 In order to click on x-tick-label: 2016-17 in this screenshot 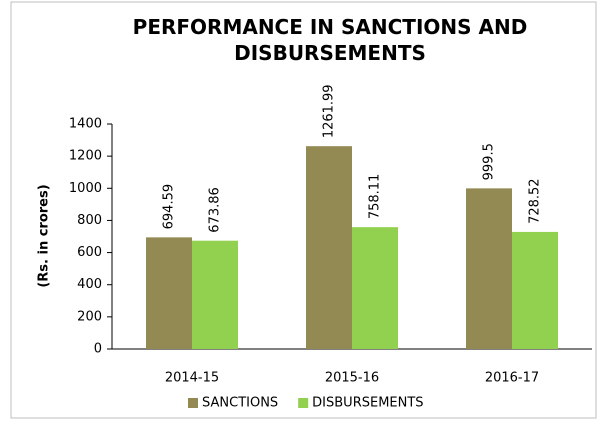, I will do `click(512, 378)`.